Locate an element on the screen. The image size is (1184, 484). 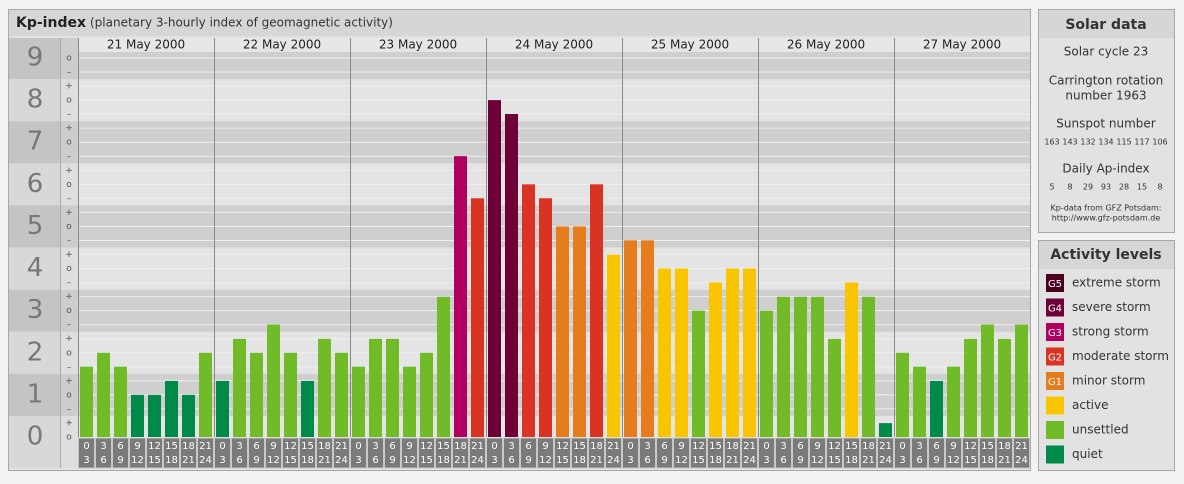
hour-start: 0 is located at coordinates (86, 446).